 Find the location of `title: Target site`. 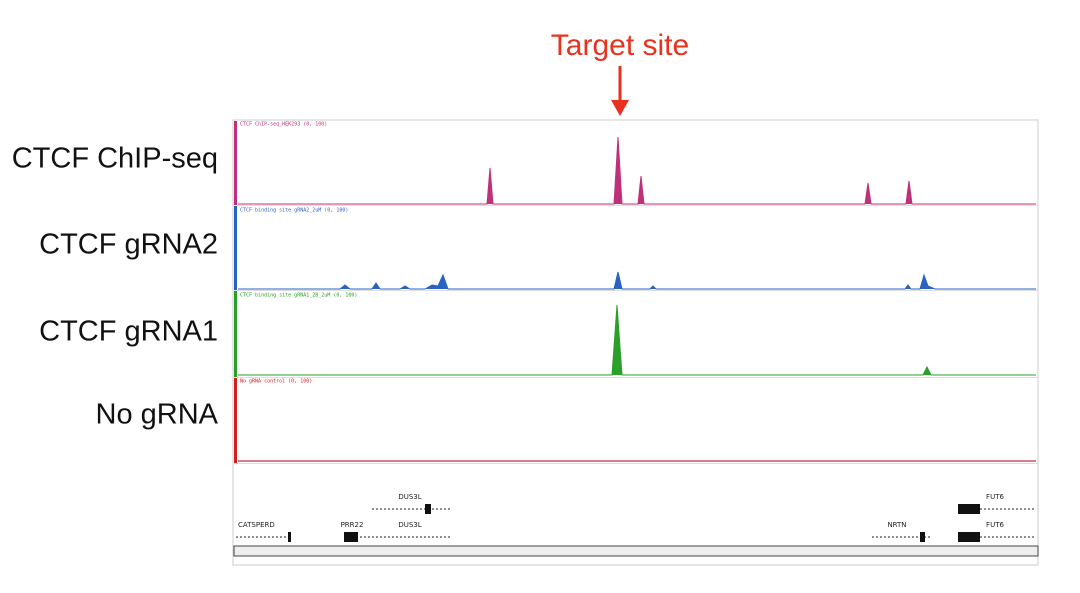

title: Target site is located at coordinates (620, 45).